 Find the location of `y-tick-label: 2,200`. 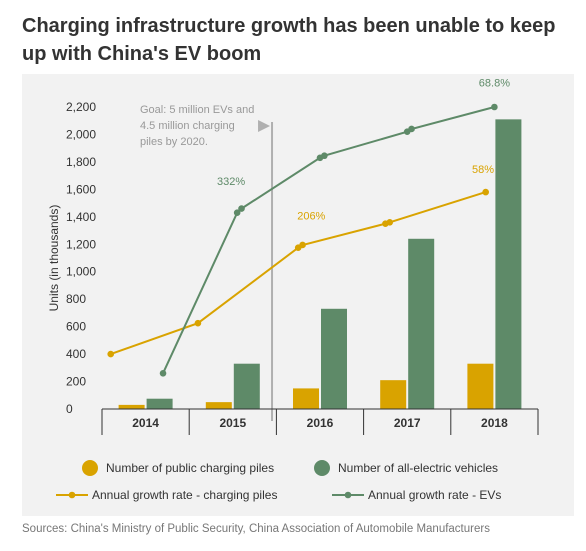

y-tick-label: 2,200 is located at coordinates (81, 107).